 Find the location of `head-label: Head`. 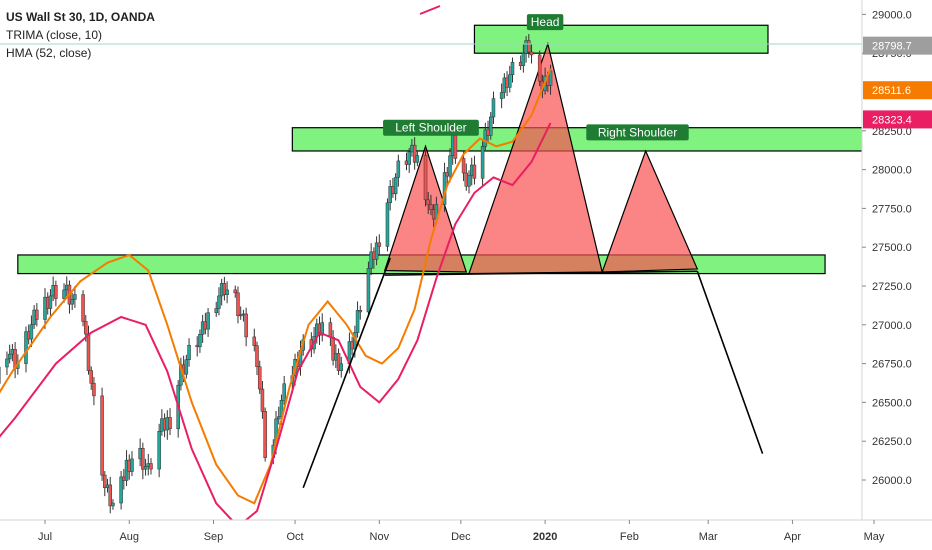

head-label: Head is located at coordinates (545, 22).